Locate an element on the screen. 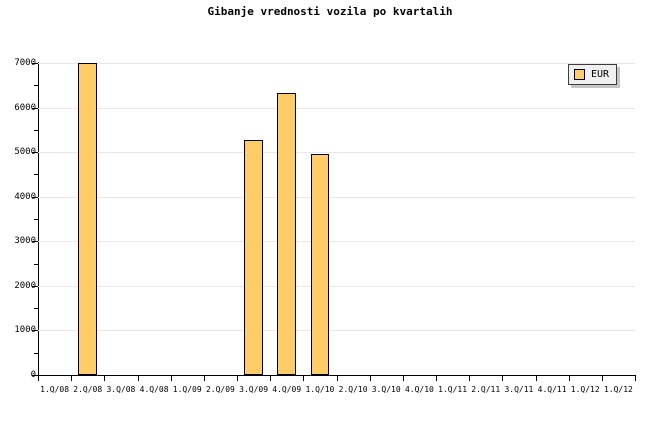 The width and height of the screenshot is (660, 440). y-axis-label-6000: 6000 is located at coordinates (25, 107).